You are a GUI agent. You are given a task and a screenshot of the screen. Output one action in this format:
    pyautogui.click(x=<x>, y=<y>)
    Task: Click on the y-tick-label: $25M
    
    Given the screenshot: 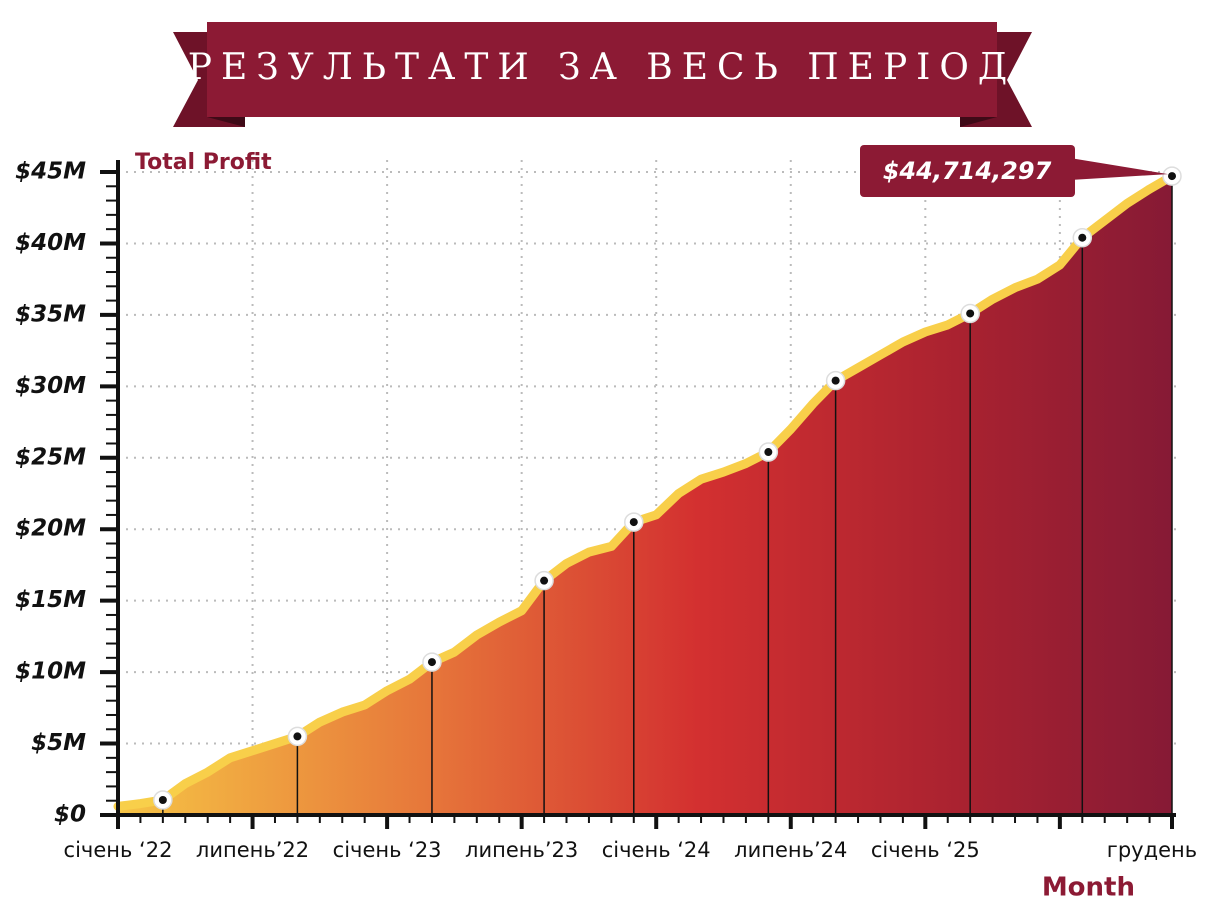 What is the action you would take?
    pyautogui.click(x=50, y=457)
    